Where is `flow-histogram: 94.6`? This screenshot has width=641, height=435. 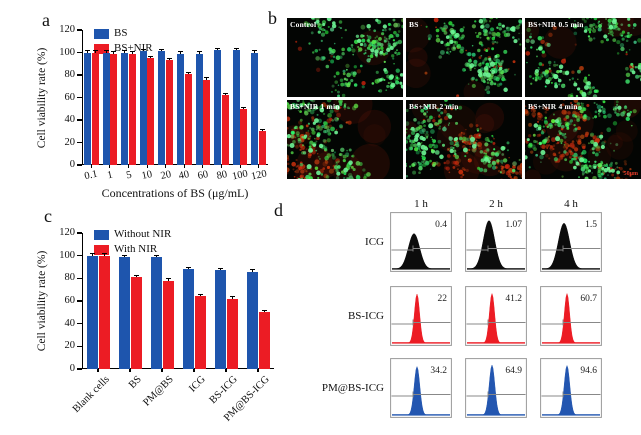 flow-histogram: 94.6 is located at coordinates (571, 388).